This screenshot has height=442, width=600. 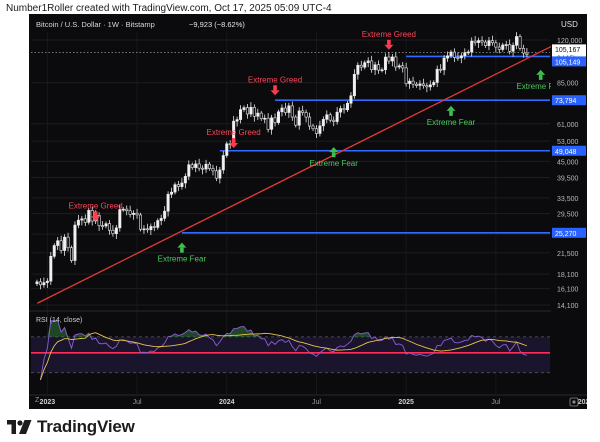 I want to click on rsi-layer: 80.0040.0059.8949.4547.37, so click(x=308, y=350).